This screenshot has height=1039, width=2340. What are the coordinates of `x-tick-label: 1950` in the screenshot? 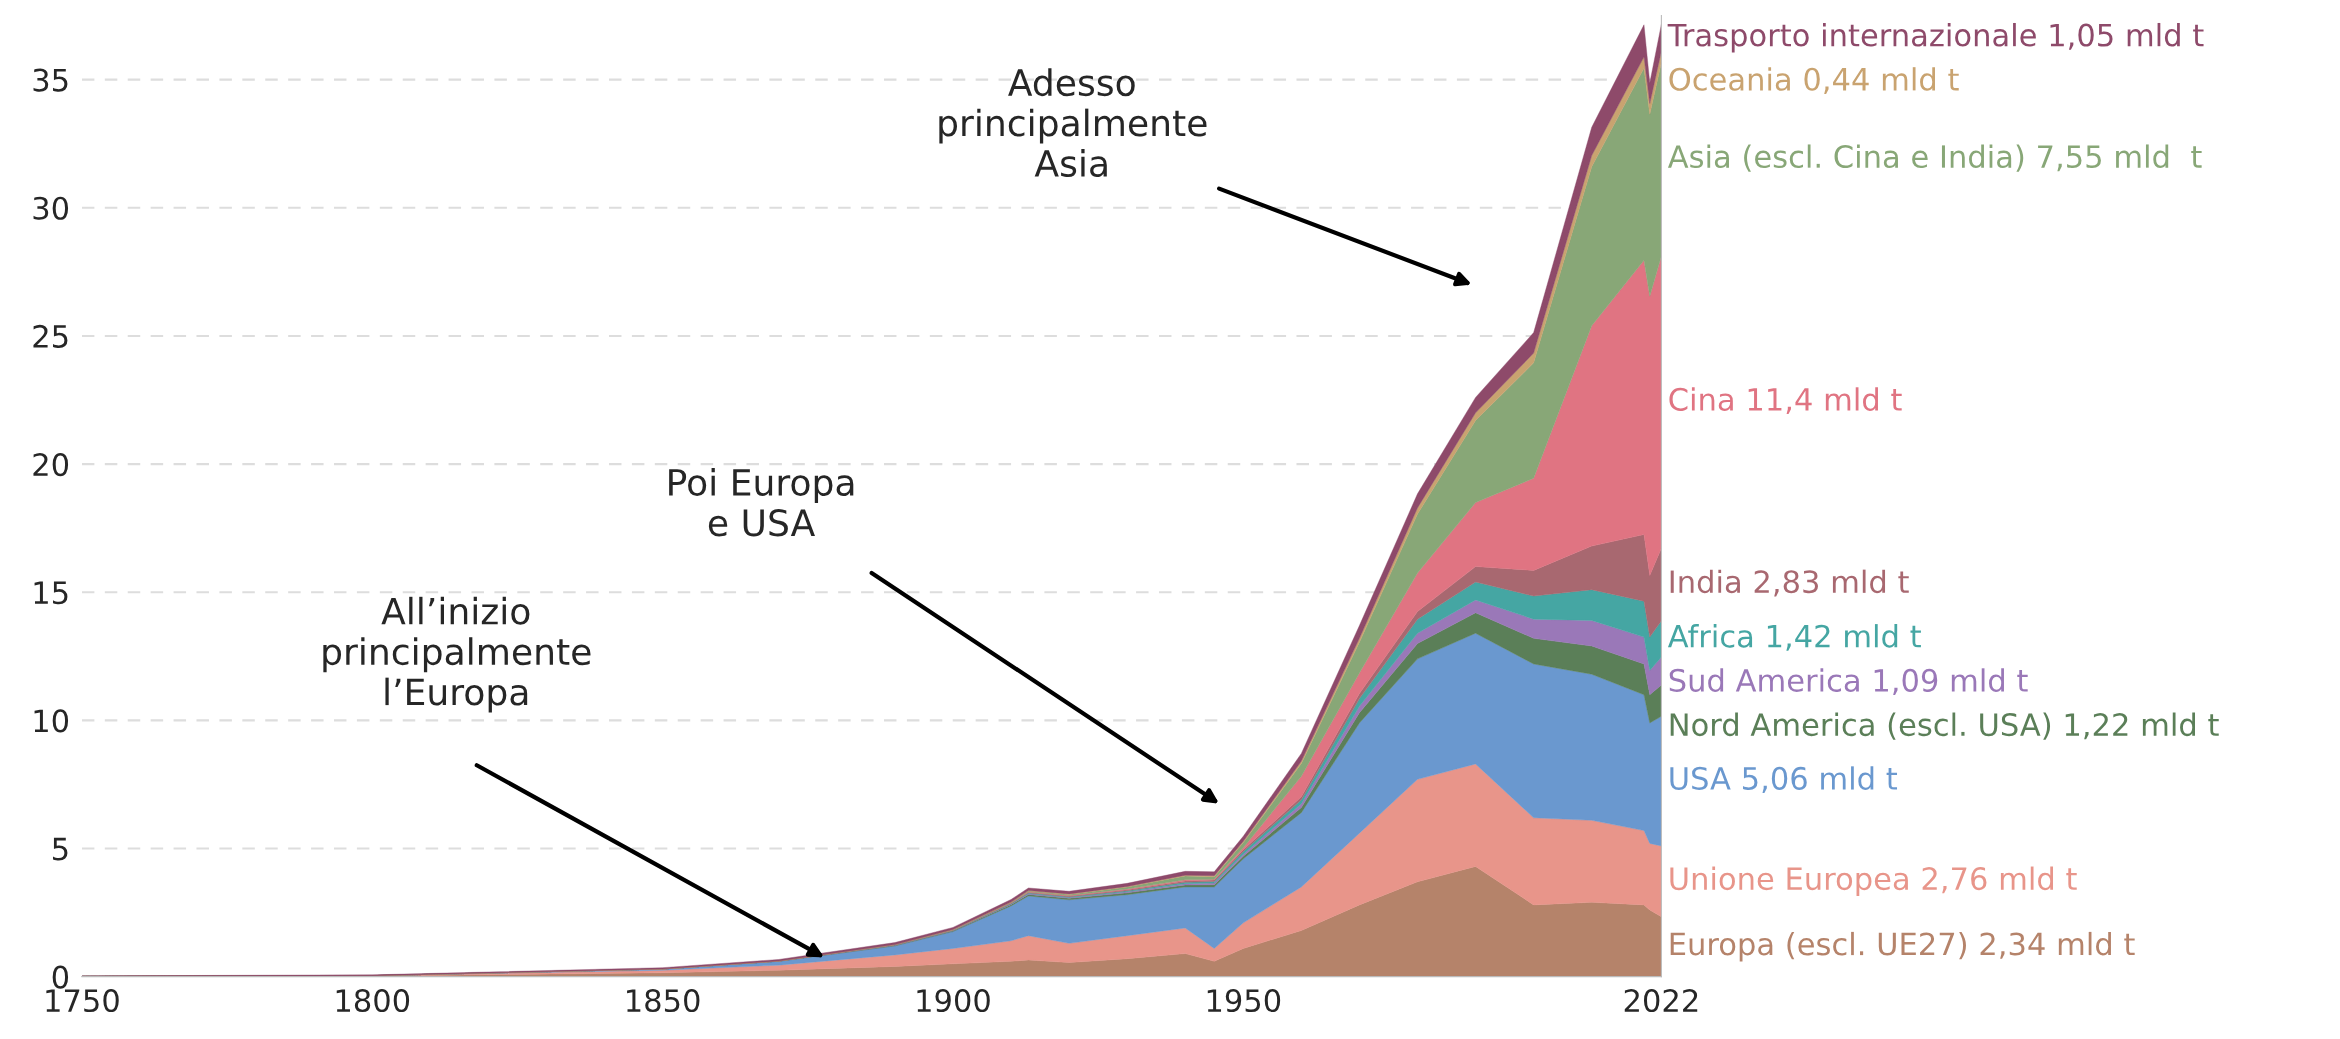 It's located at (1244, 1001).